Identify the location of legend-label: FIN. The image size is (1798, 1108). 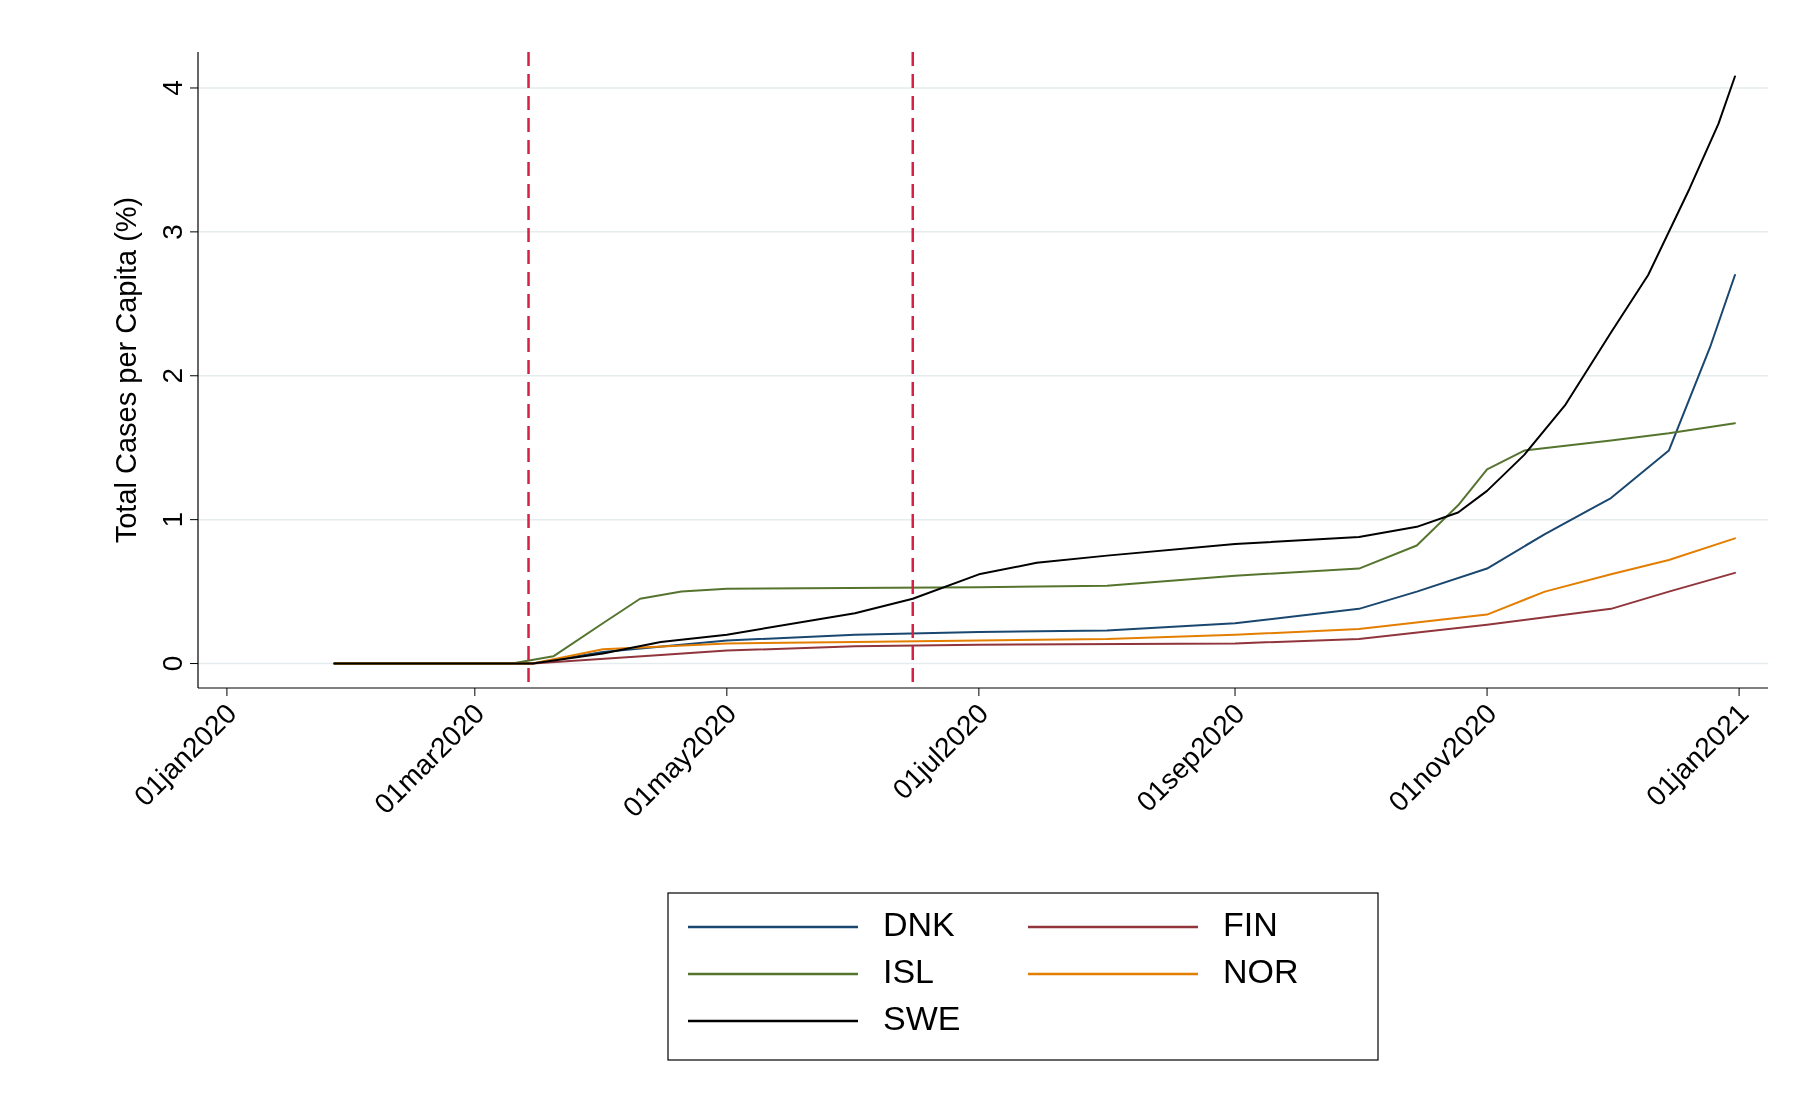
(1250, 923).